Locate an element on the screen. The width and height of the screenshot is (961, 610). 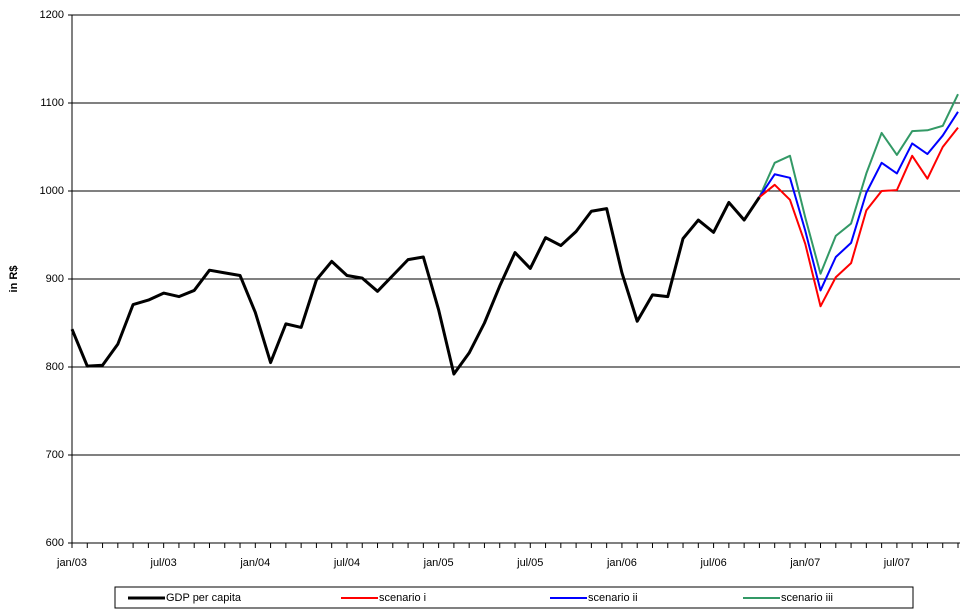
y-tick-label: 700 is located at coordinates (55, 455).